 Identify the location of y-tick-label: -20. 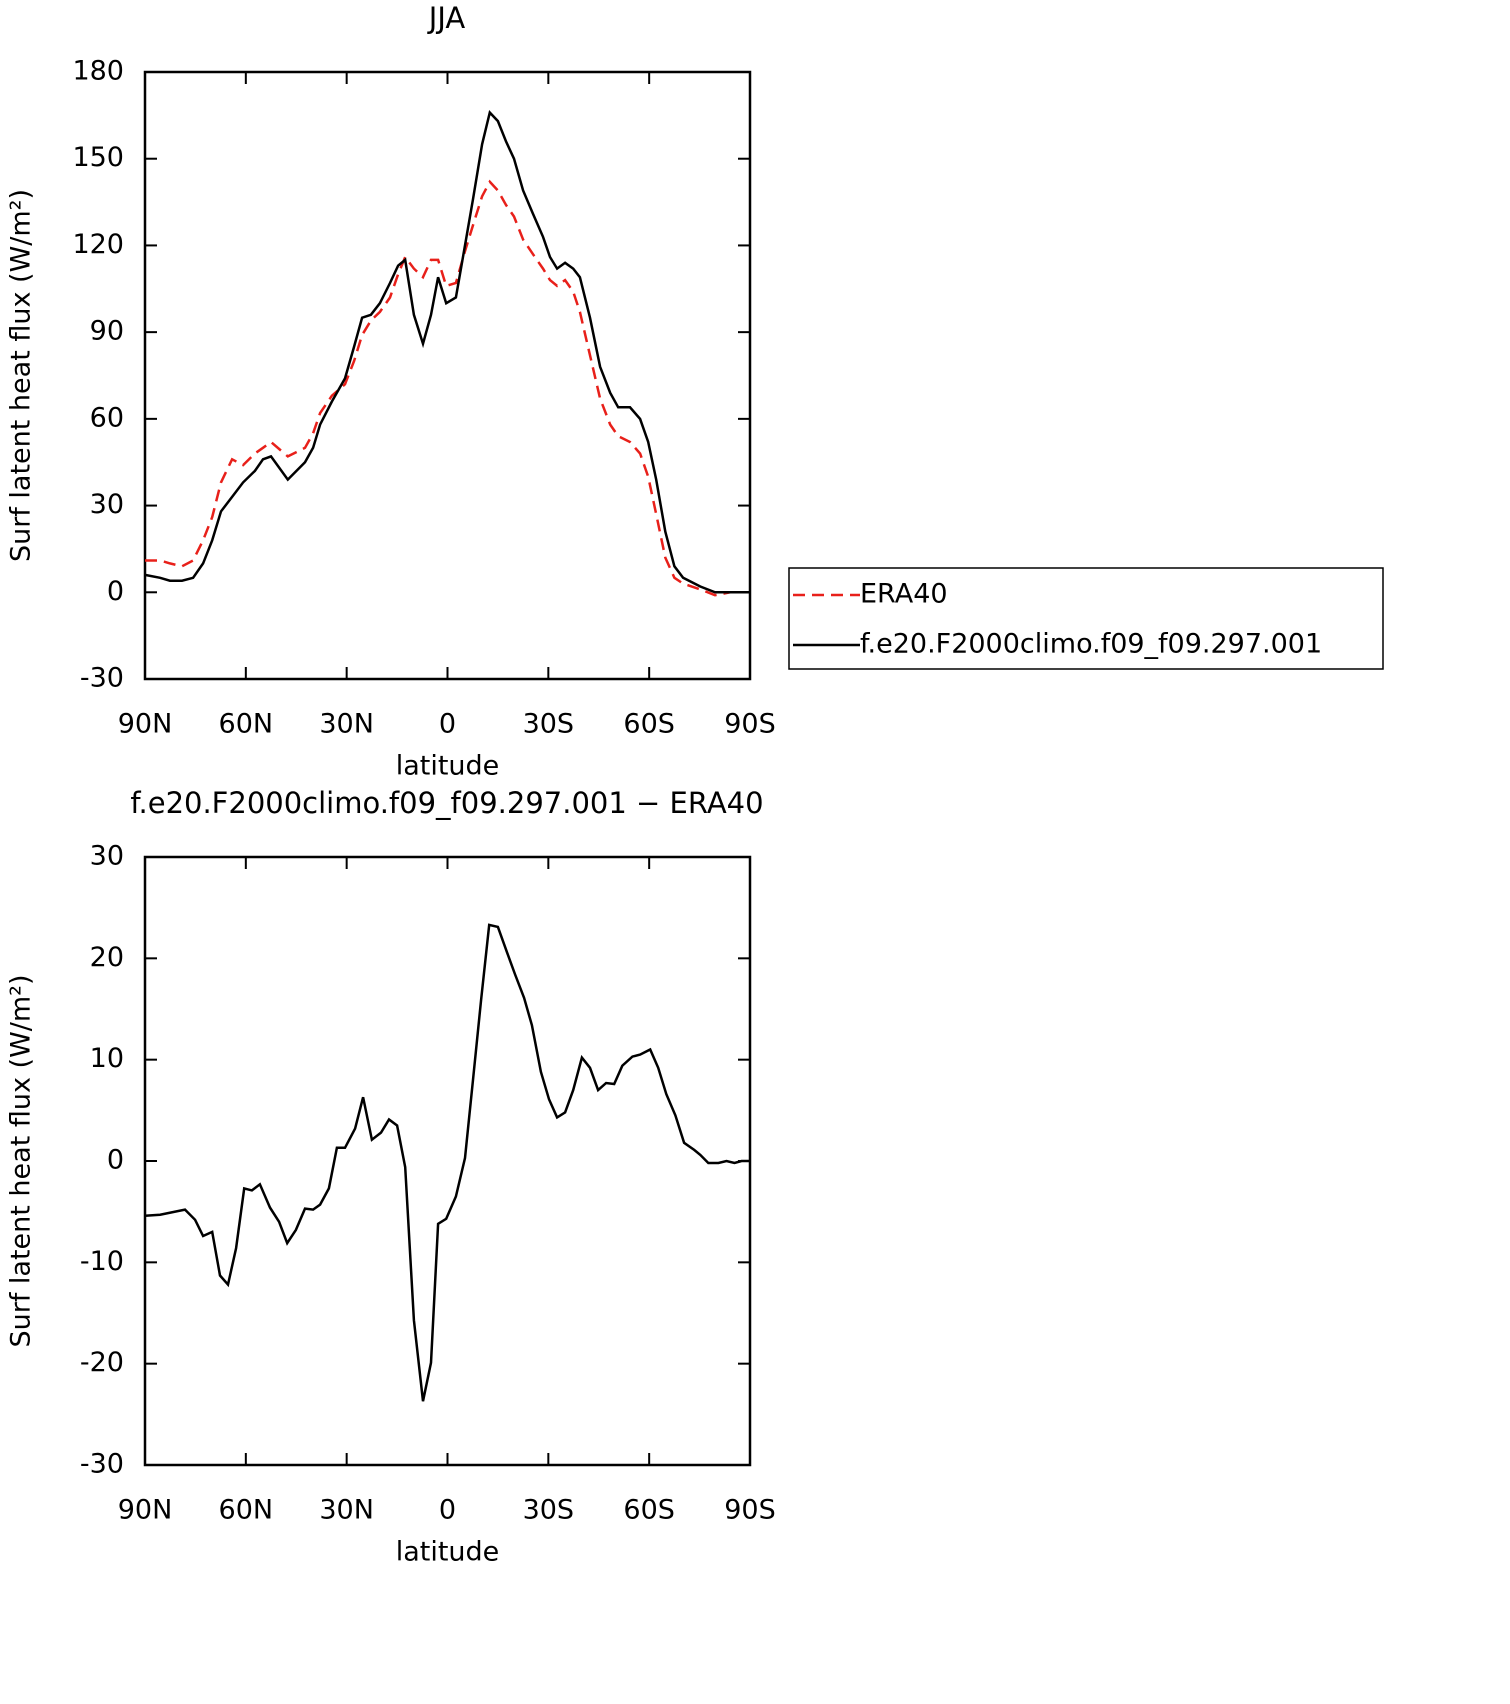
(102, 1362).